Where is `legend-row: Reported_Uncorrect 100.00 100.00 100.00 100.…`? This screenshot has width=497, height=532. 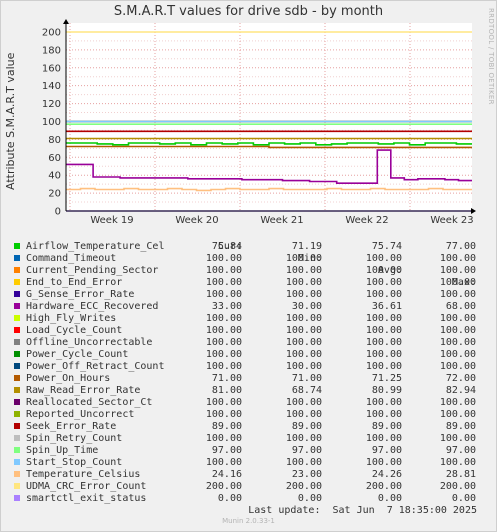
legend-row: Reported_Uncorrect 100.00 100.00 100.00 100.… is located at coordinates (248, 415).